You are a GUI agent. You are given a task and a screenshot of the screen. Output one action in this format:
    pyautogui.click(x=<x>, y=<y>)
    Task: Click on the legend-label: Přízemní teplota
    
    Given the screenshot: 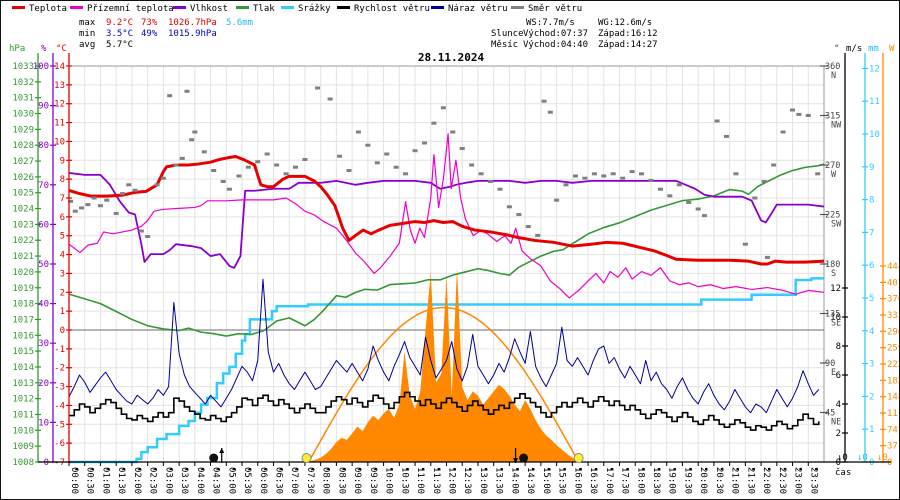 What is the action you would take?
    pyautogui.click(x=130, y=9)
    